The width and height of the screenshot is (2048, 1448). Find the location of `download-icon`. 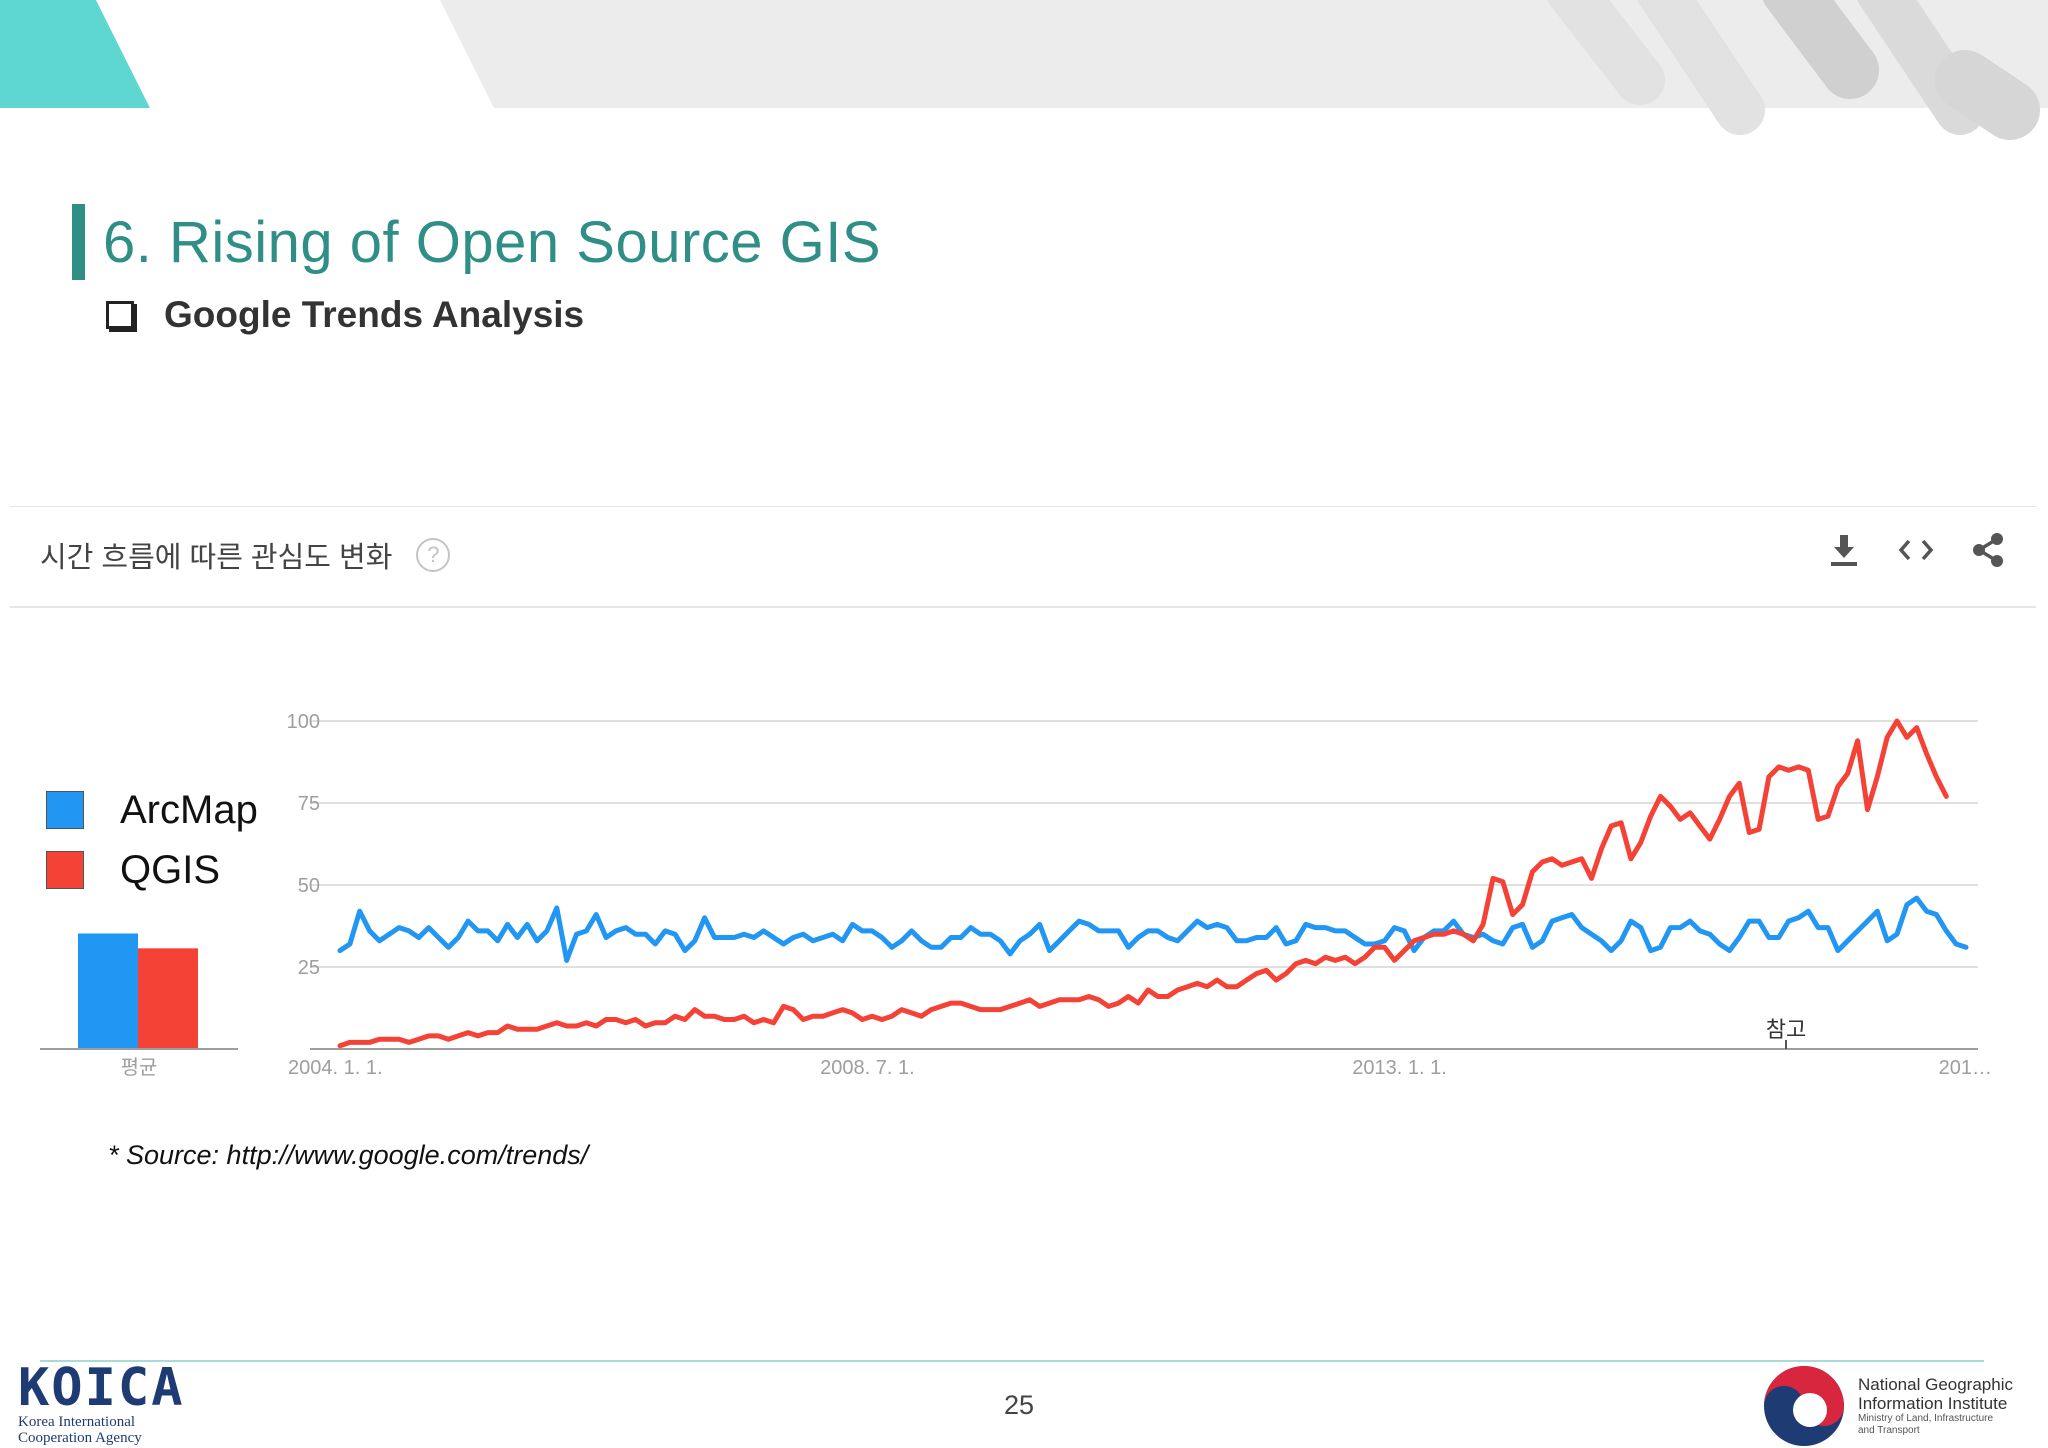

download-icon is located at coordinates (1844, 550).